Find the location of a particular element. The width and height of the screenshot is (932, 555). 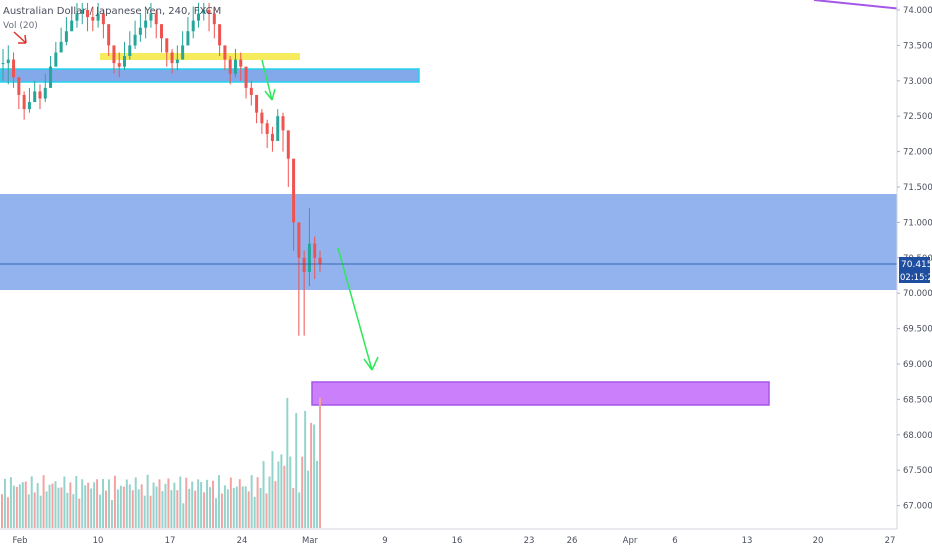

time-tick-label: 23 is located at coordinates (529, 541).